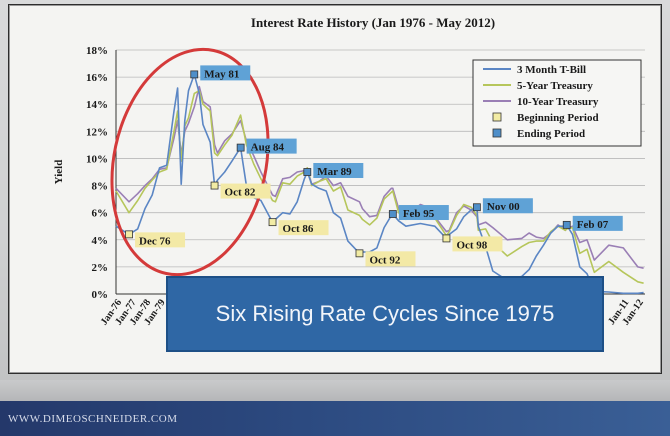  Describe the element at coordinates (97, 159) in the screenshot. I see `y-tick-label: 10%` at that location.